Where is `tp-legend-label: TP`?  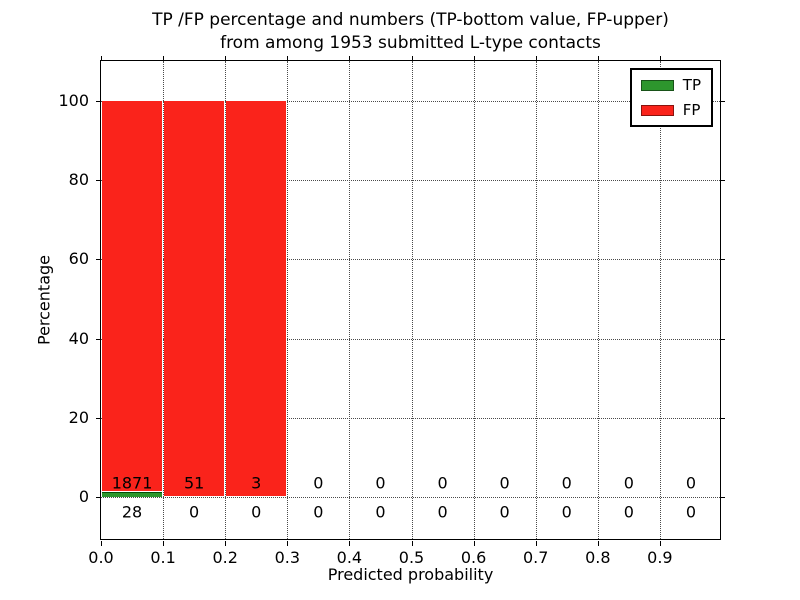
tp-legend-label: TP is located at coordinates (691, 85).